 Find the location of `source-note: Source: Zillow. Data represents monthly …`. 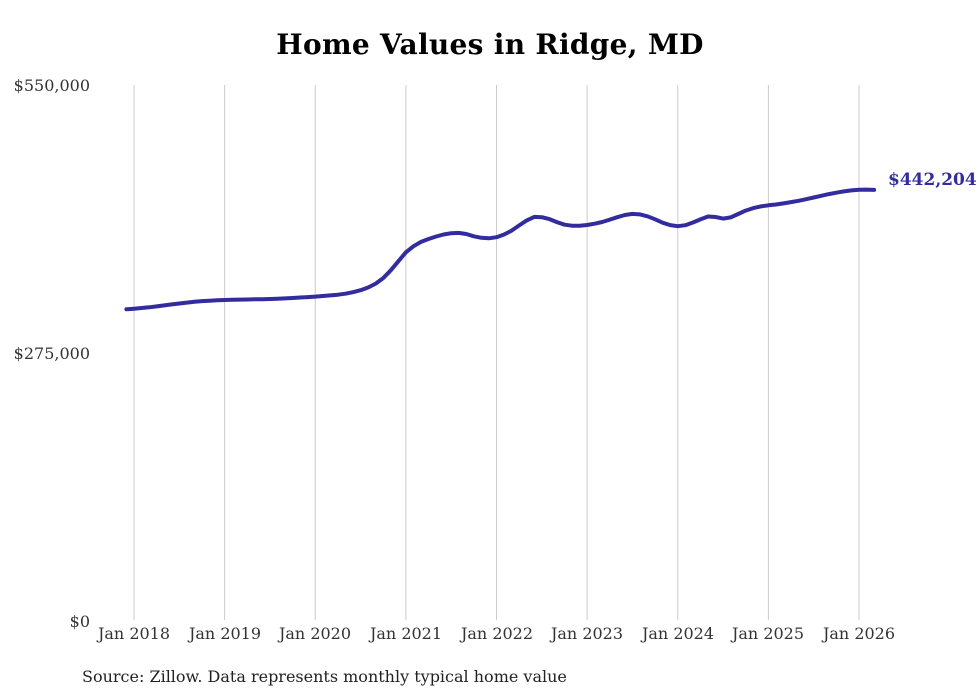

source-note: Source: Zillow. Data represents monthly … is located at coordinates (324, 676).